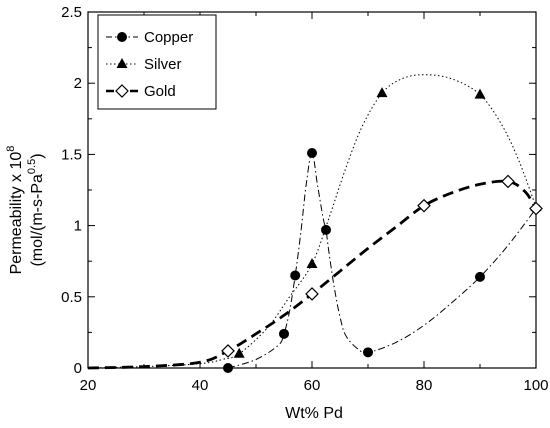 This screenshot has height=428, width=550. What do you see at coordinates (15, 210) in the screenshot?
I see `y-axis-title-line1: Permeability x 108` at bounding box center [15, 210].